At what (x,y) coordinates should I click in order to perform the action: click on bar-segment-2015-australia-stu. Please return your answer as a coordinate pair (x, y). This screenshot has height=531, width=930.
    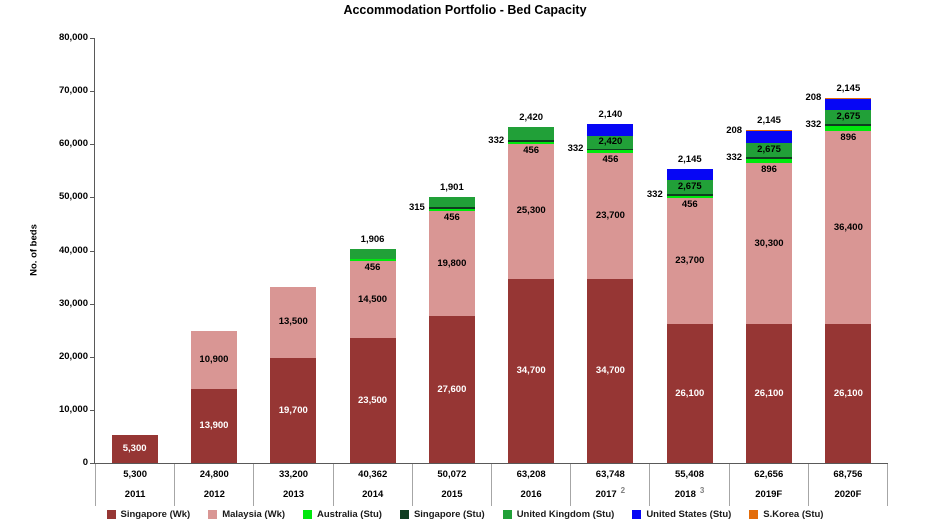
    Looking at the image, I should click on (451, 210).